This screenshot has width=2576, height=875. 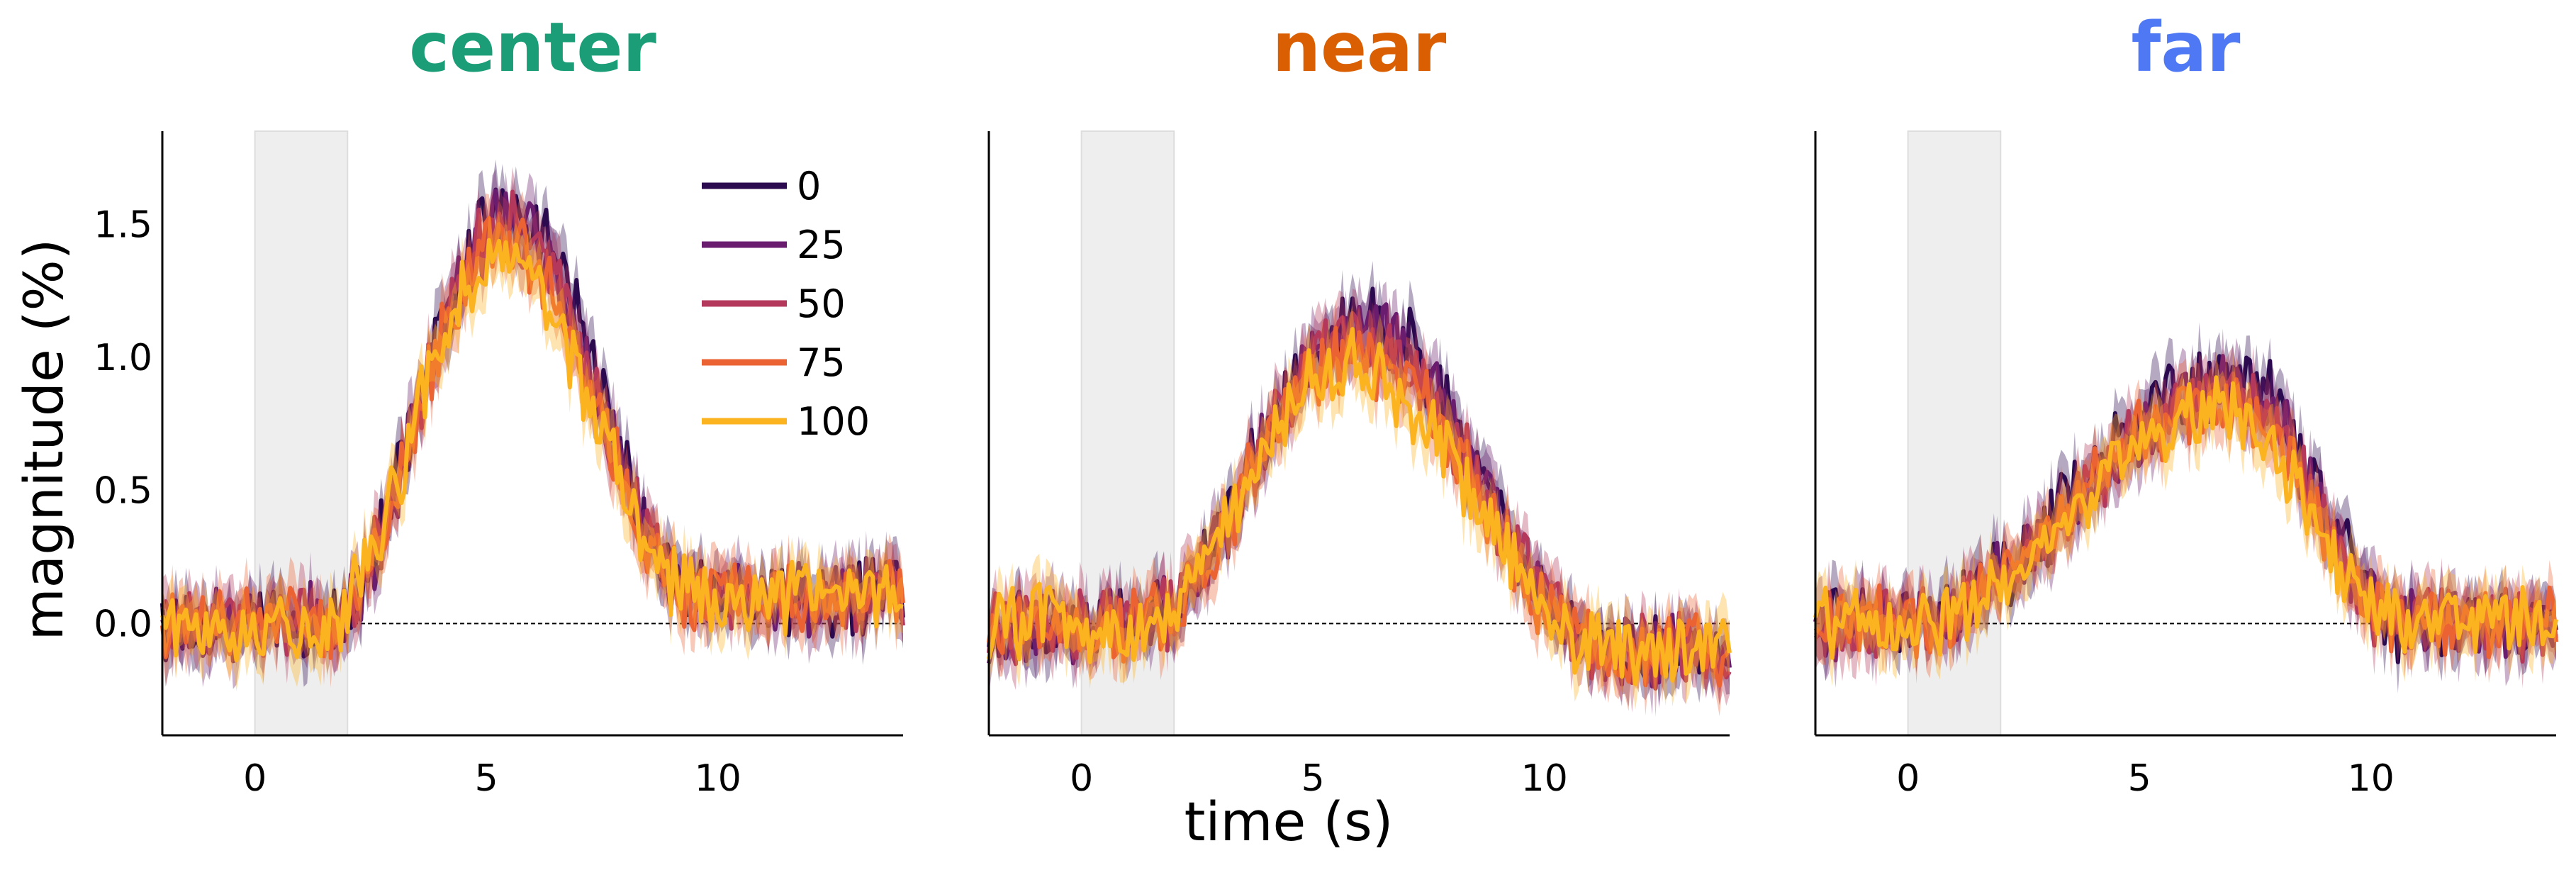 I want to click on y-axis-label: magnitude (%), so click(x=43, y=440).